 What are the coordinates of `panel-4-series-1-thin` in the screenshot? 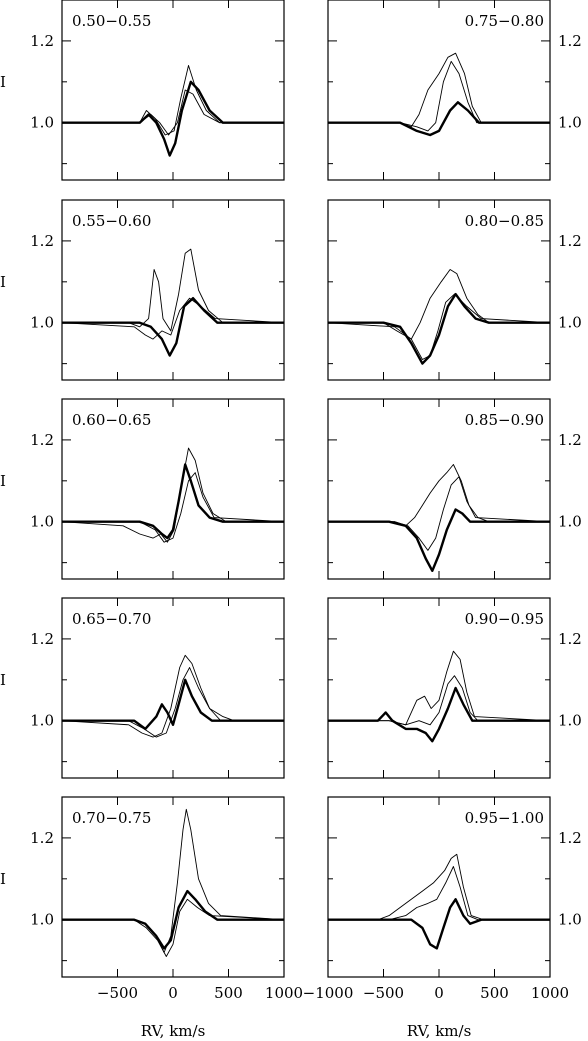 It's located at (172, 495).